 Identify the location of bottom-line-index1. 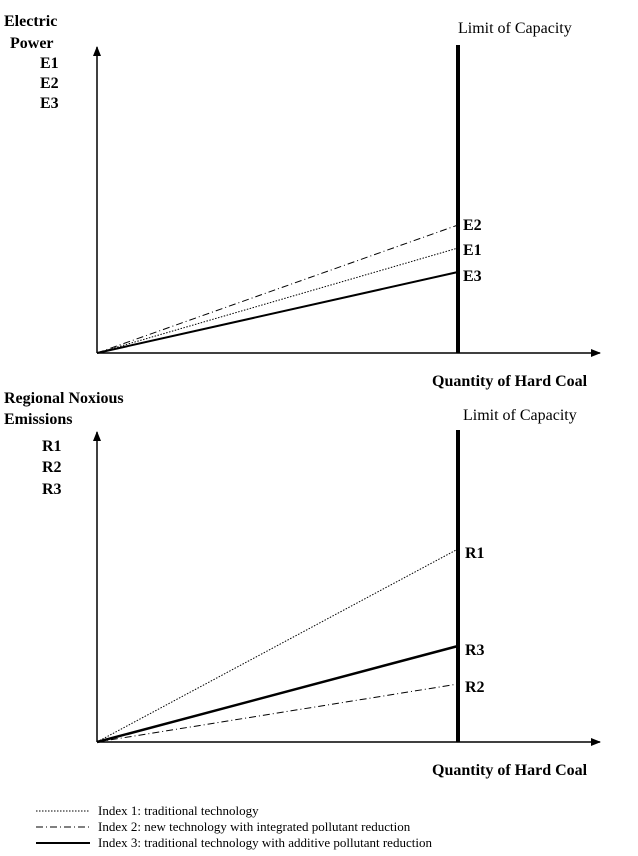
(277, 645).